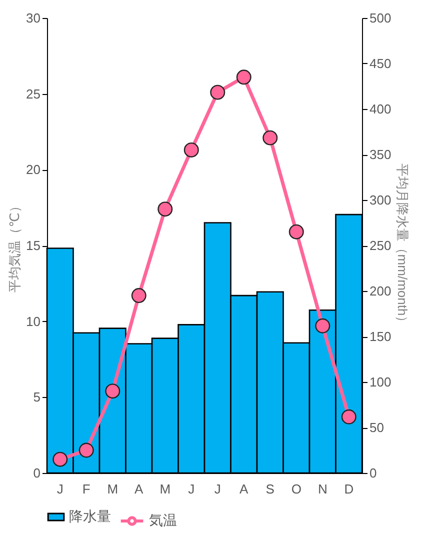 This screenshot has width=444, height=545. I want to click on y-tick-label: 0, so click(36, 473).